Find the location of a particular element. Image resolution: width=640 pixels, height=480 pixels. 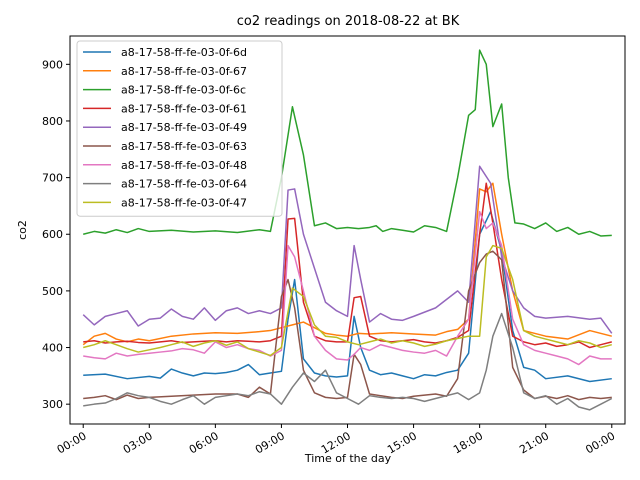

legend-box is located at coordinates (179, 128).